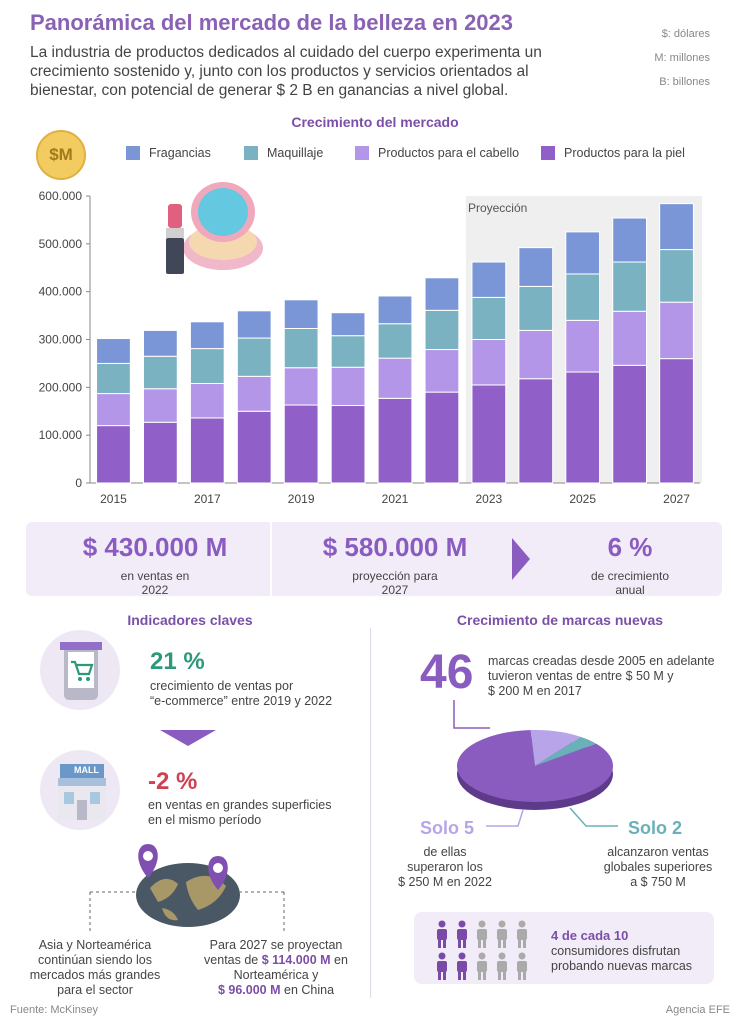 The width and height of the screenshot is (748, 1024). I want to click on projection-text: ventas de, so click(233, 960).